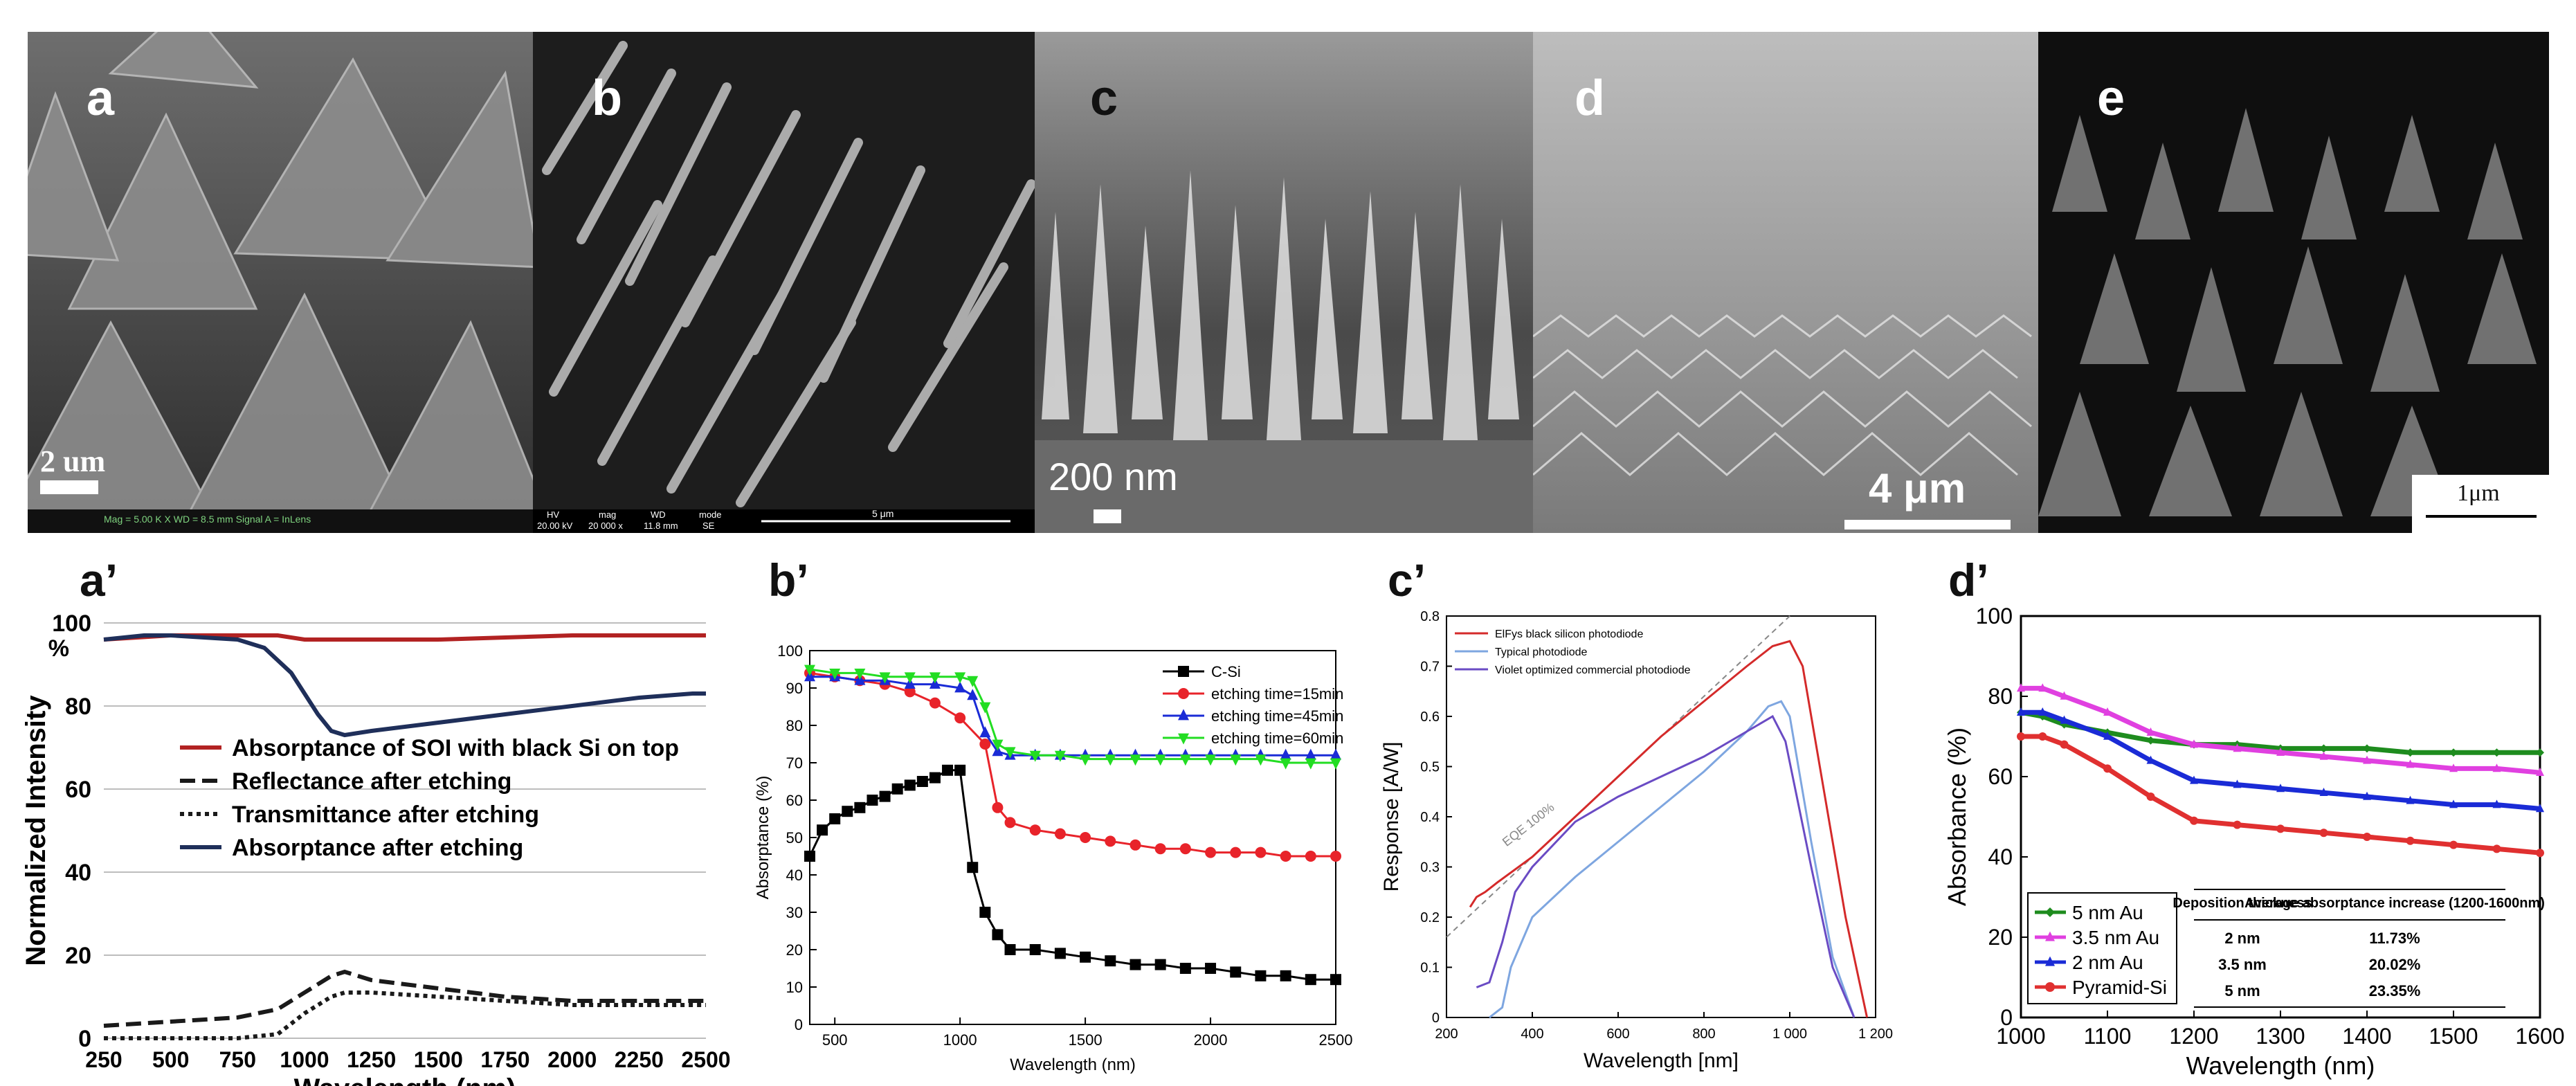 This screenshot has height=1086, width=2576. What do you see at coordinates (2293, 282) in the screenshot?
I see `sem-panel-e: e 1μm` at bounding box center [2293, 282].